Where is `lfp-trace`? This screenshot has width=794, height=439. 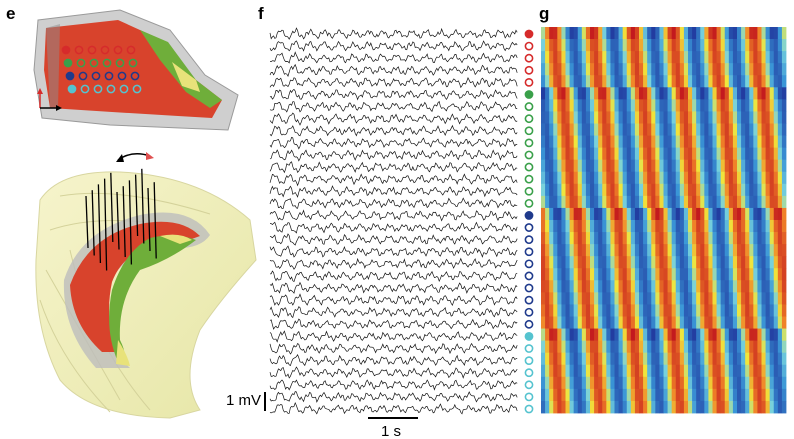
lfp-trace is located at coordinates (393, 397).